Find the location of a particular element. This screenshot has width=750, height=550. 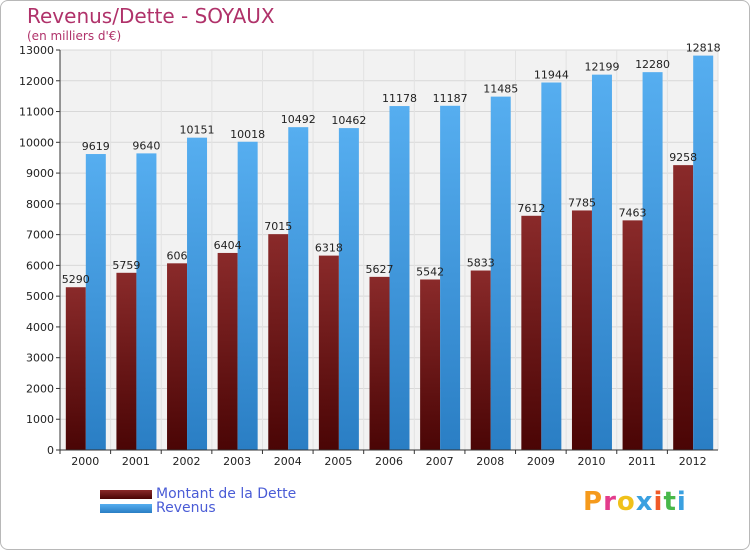

logo-letter: o is located at coordinates (626, 502).